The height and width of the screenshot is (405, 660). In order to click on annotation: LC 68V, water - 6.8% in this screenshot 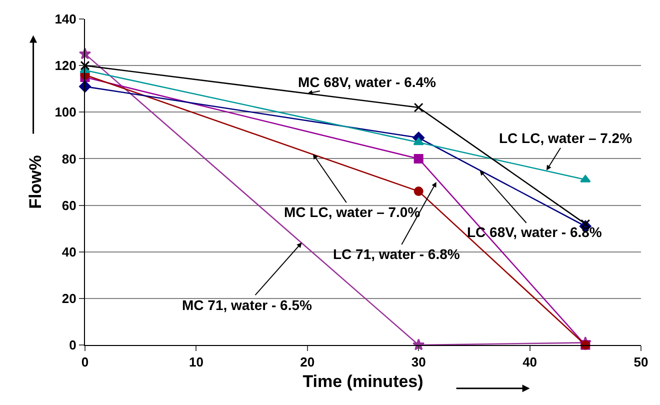, I will do `click(534, 232)`.